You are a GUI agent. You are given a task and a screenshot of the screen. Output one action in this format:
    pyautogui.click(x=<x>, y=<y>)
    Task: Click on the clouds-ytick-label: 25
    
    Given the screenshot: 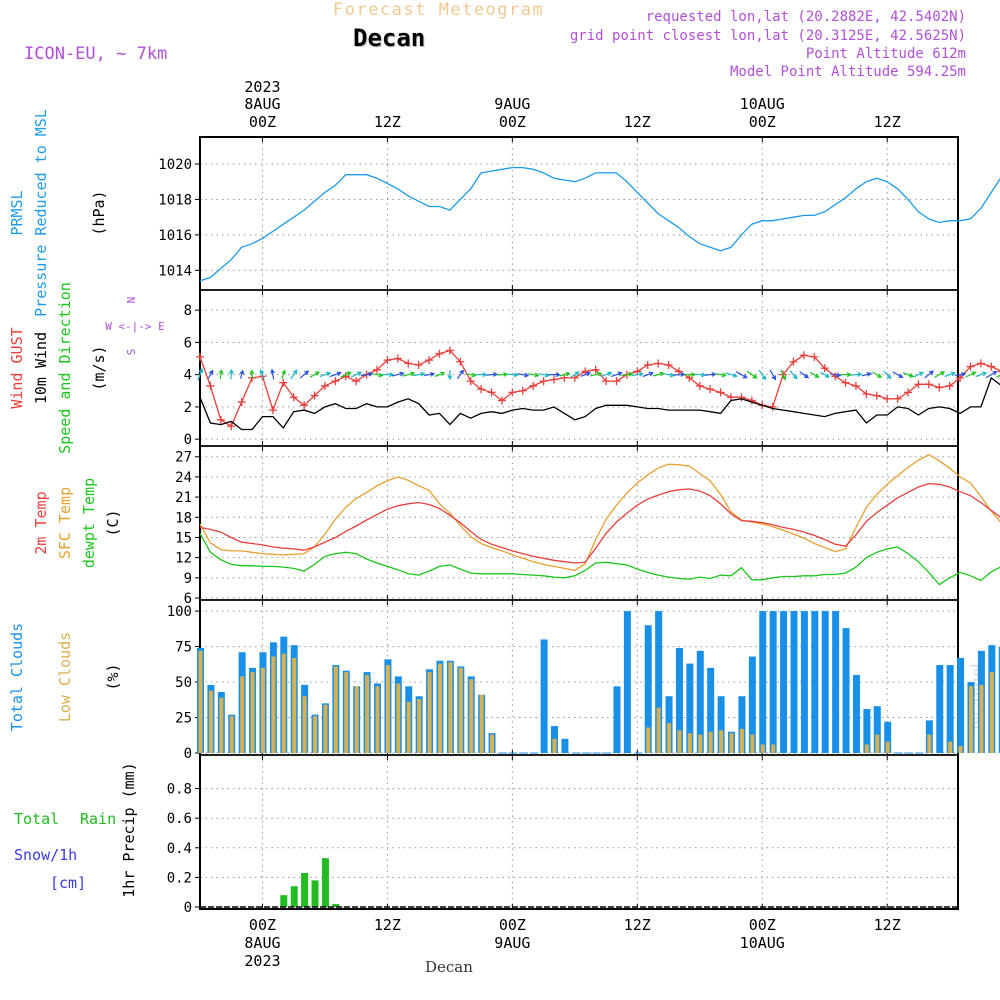 What is the action you would take?
    pyautogui.click(x=183, y=719)
    